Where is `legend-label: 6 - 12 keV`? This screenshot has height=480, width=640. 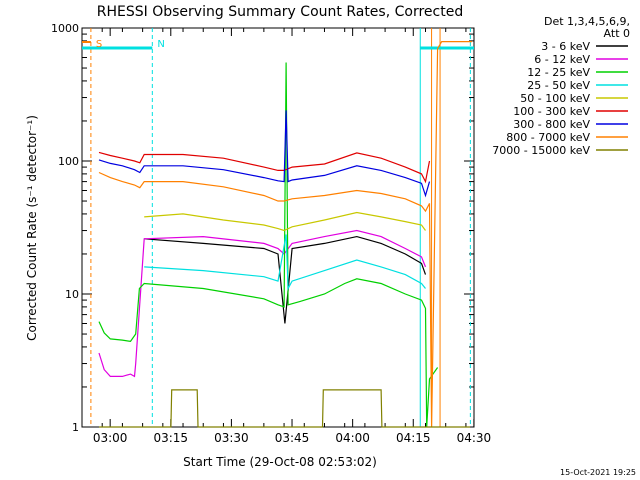 legend-label: 6 - 12 keV is located at coordinates (562, 59).